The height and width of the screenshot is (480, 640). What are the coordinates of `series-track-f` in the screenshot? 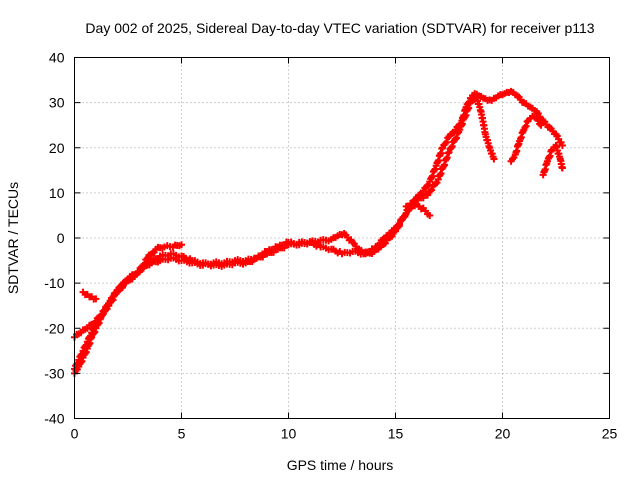 It's located at (485, 128).